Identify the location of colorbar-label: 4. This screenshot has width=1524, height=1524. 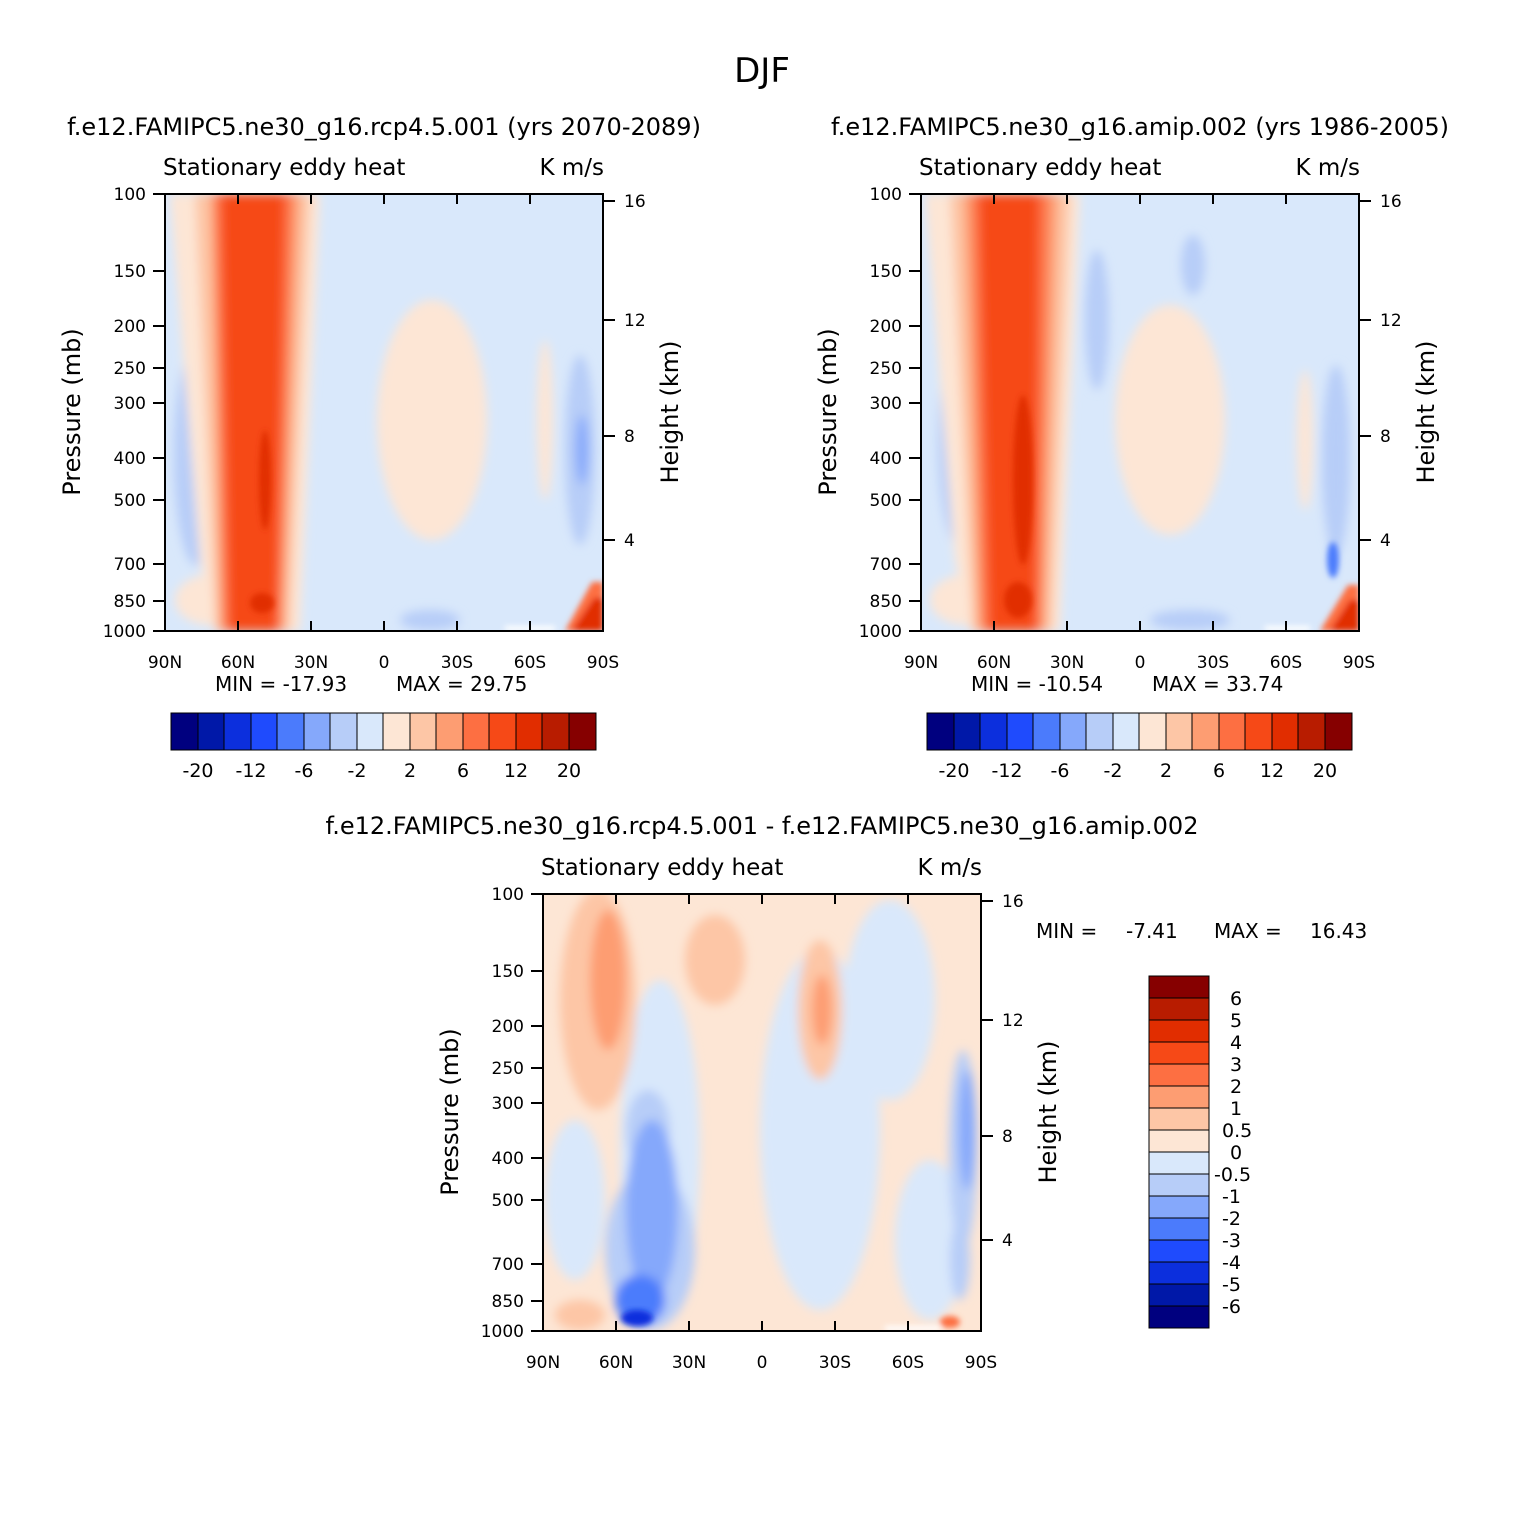
(1236, 1043).